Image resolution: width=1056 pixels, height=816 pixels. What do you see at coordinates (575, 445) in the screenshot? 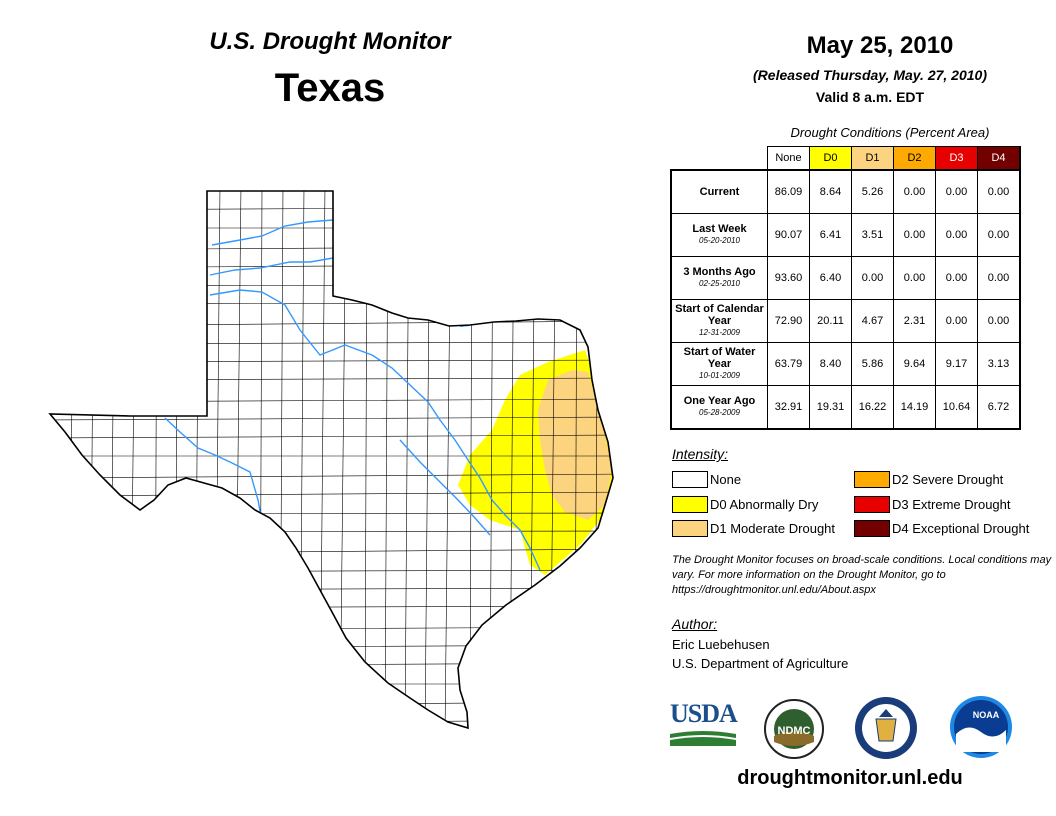
I see `d1-area` at bounding box center [575, 445].